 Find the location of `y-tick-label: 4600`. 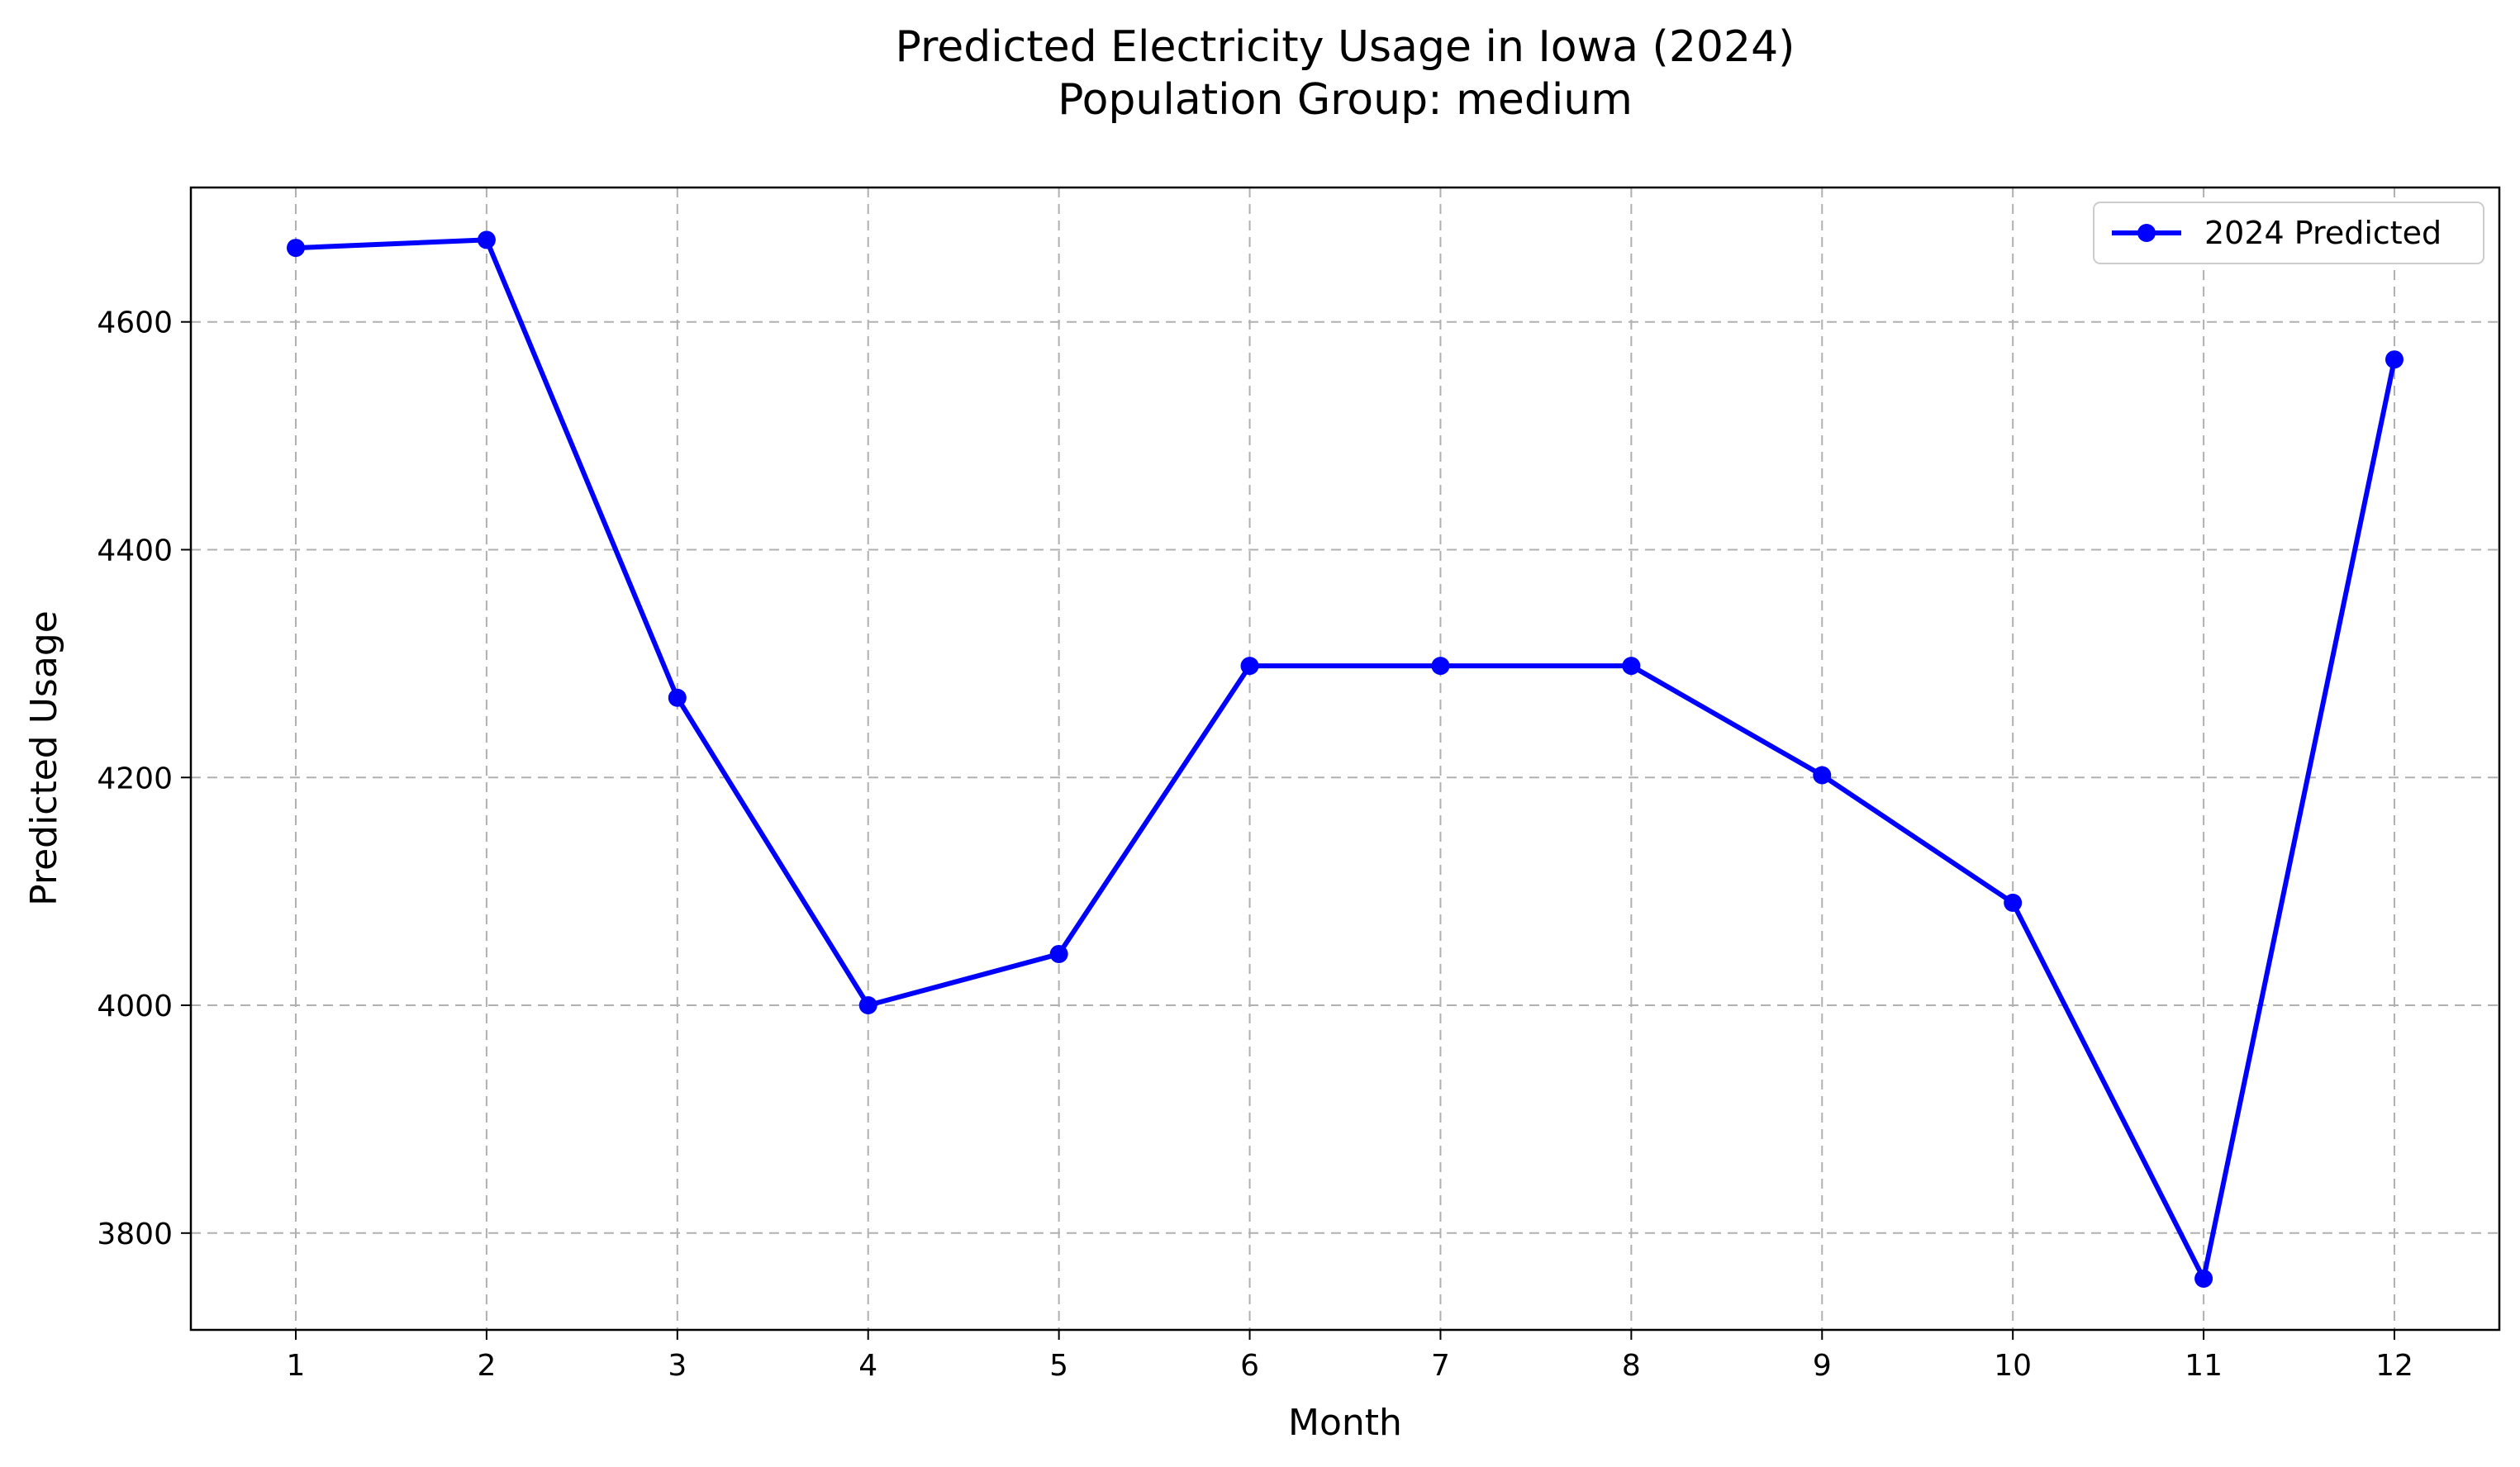

y-tick-label: 4600 is located at coordinates (135, 323).